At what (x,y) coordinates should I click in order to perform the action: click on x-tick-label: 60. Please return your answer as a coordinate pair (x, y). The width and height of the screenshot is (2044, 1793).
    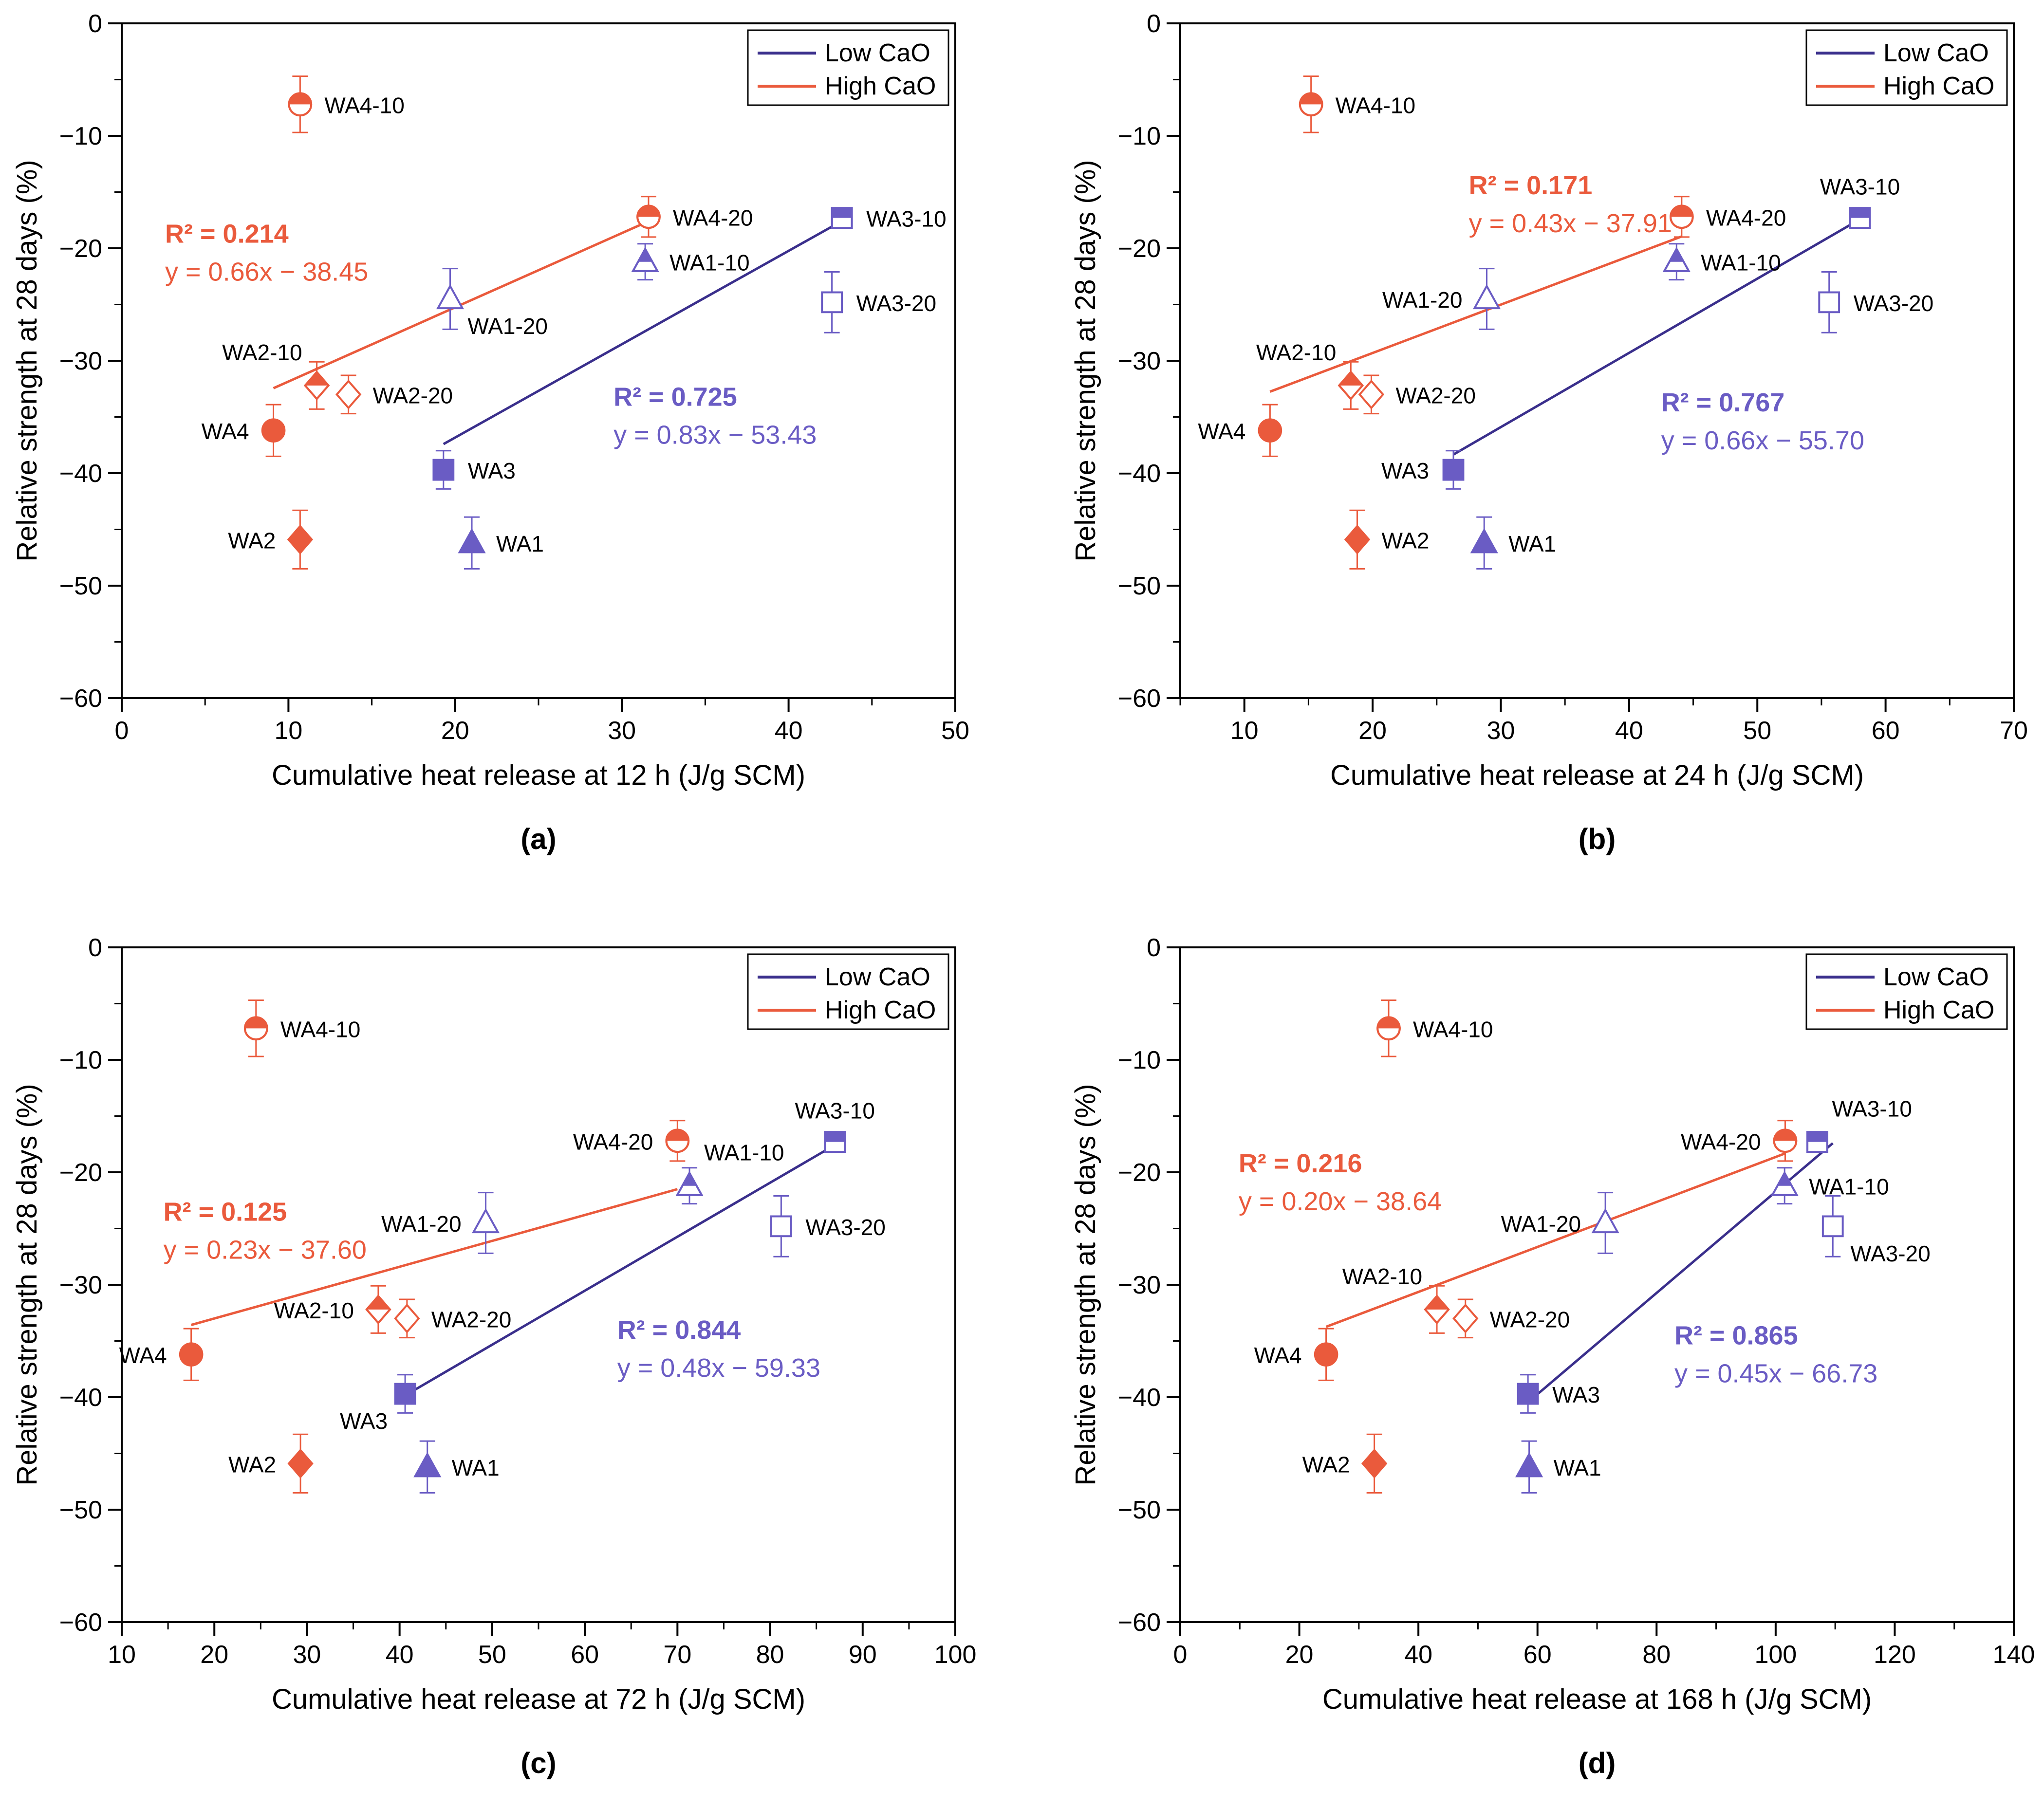
    Looking at the image, I should click on (1886, 731).